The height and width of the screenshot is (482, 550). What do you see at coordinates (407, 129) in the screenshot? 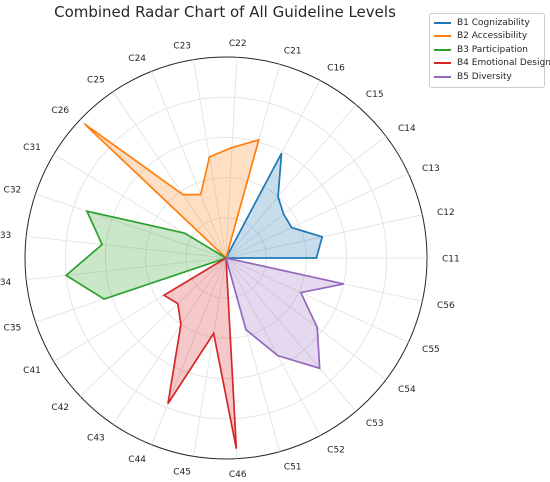
I see `axis-label-c14: C14` at bounding box center [407, 129].